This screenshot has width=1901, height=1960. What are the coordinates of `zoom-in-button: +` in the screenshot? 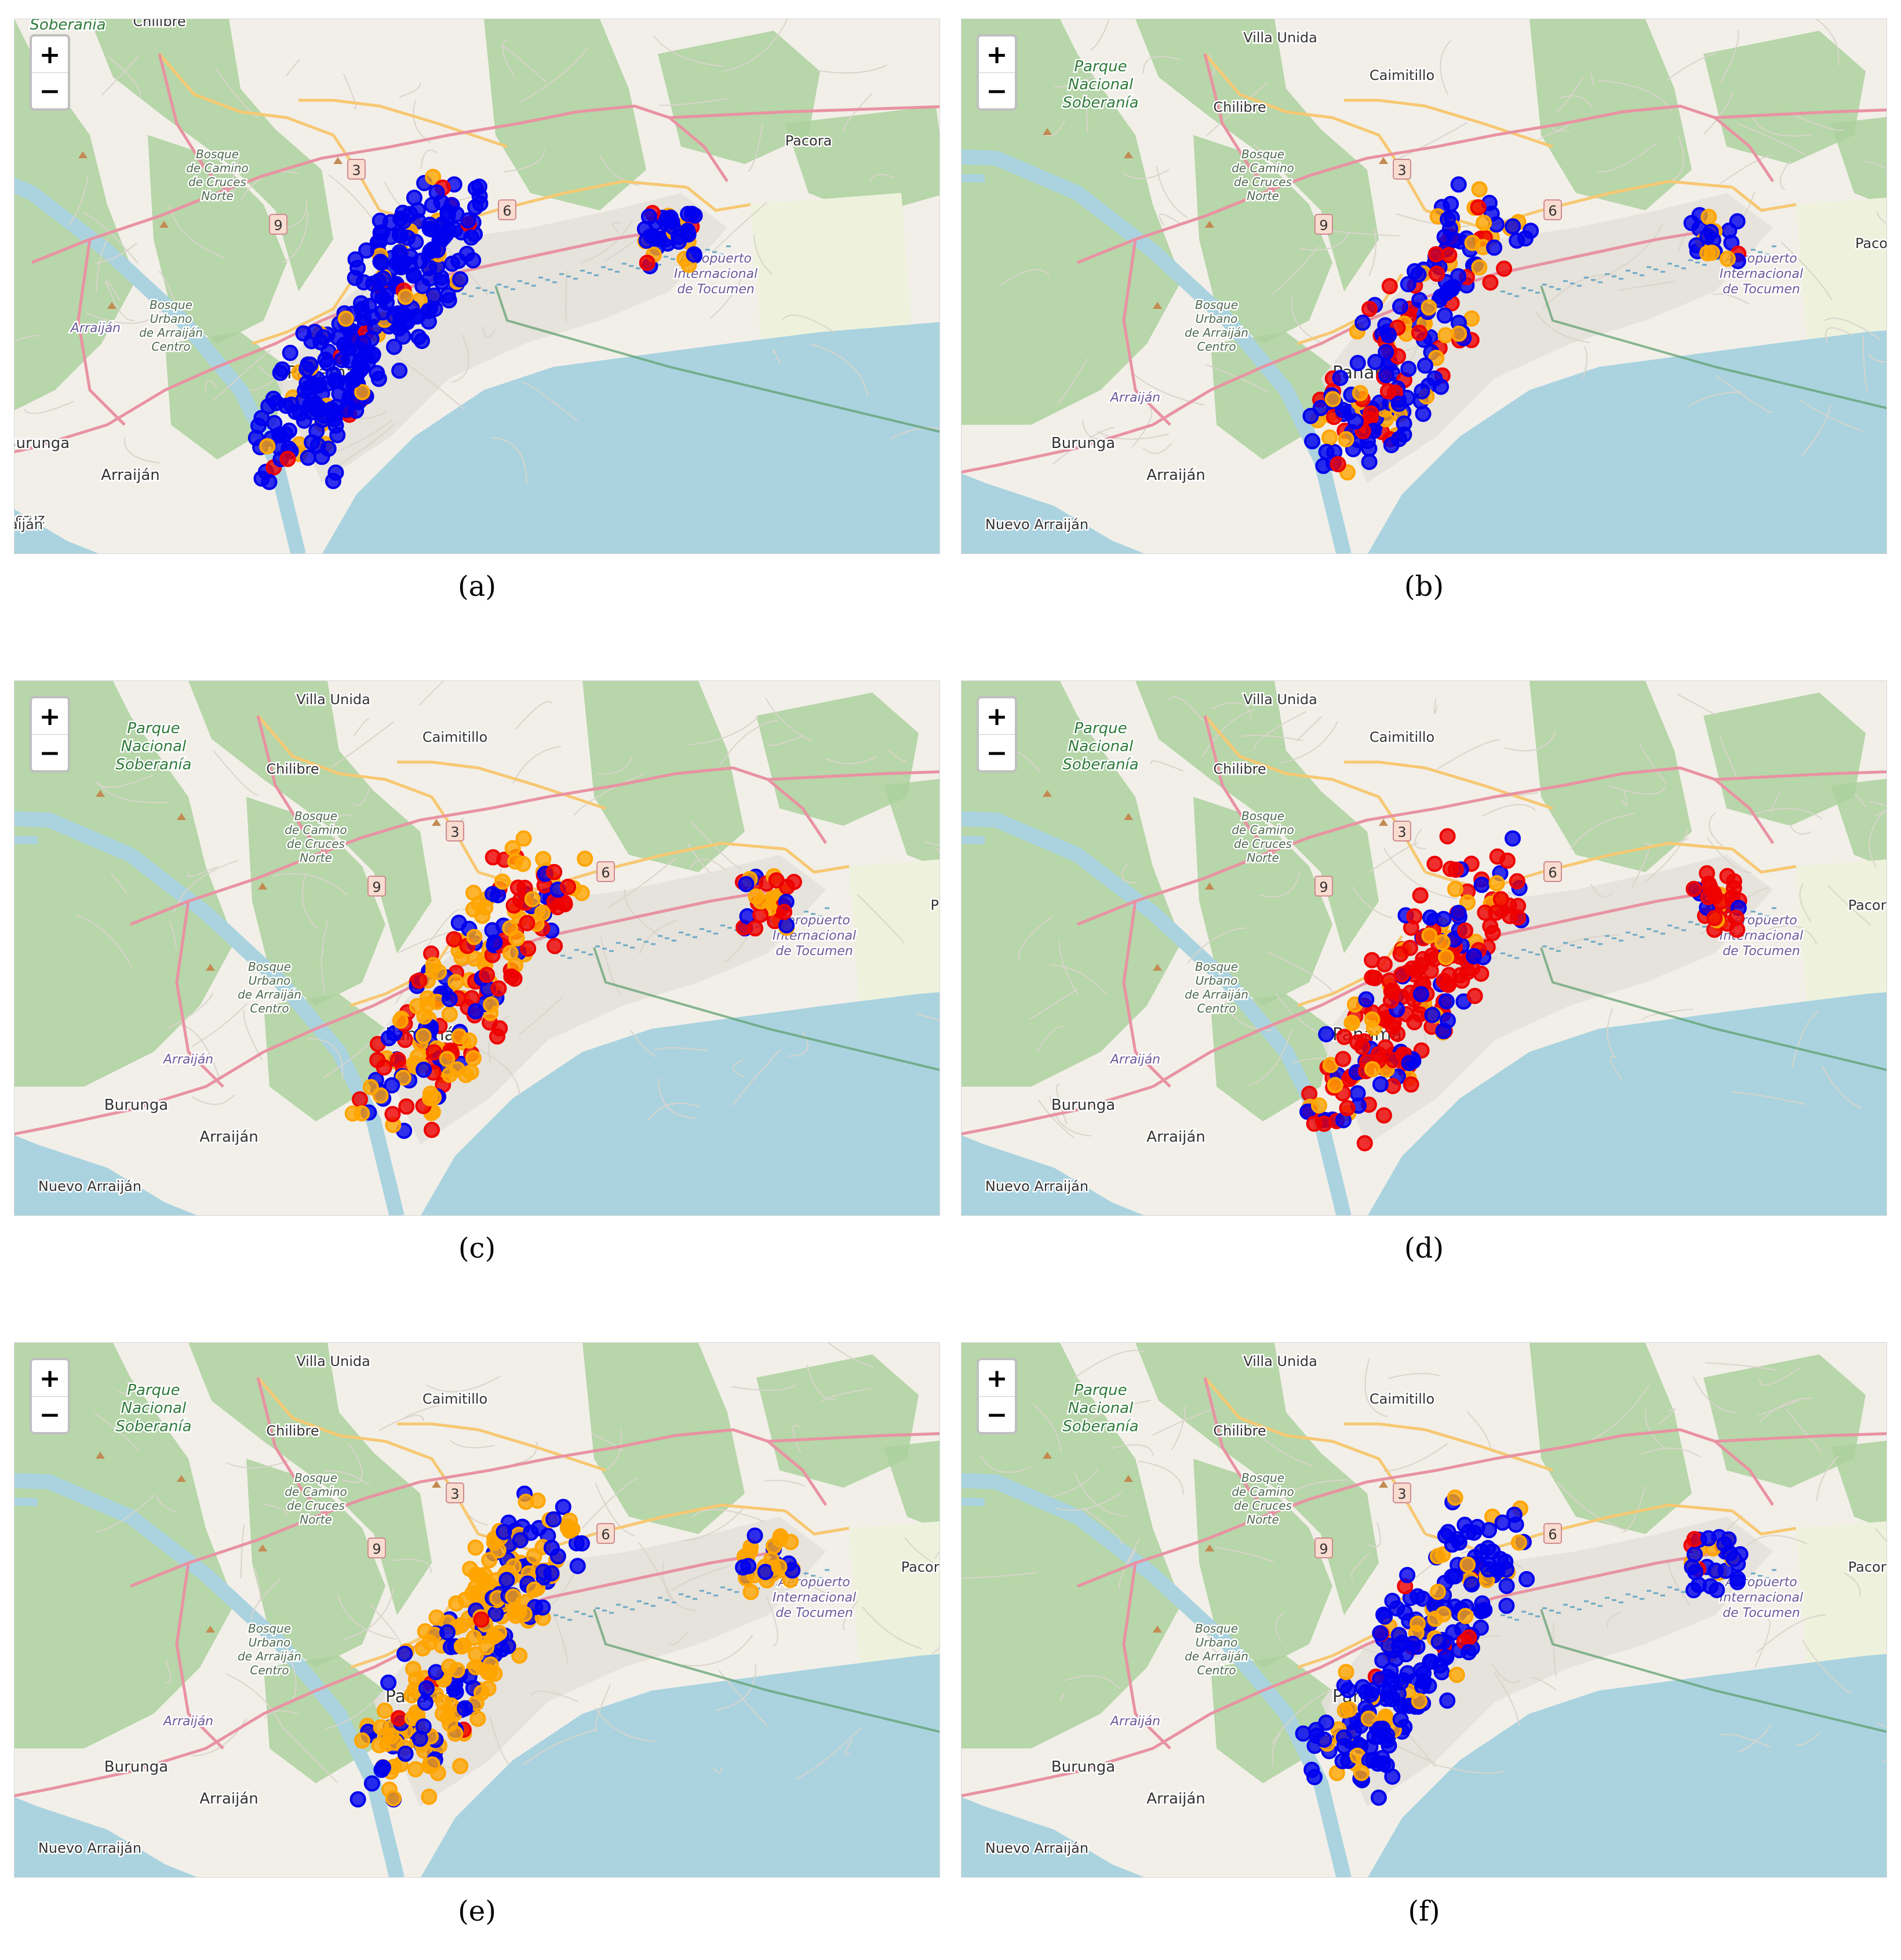 It's located at (997, 55).